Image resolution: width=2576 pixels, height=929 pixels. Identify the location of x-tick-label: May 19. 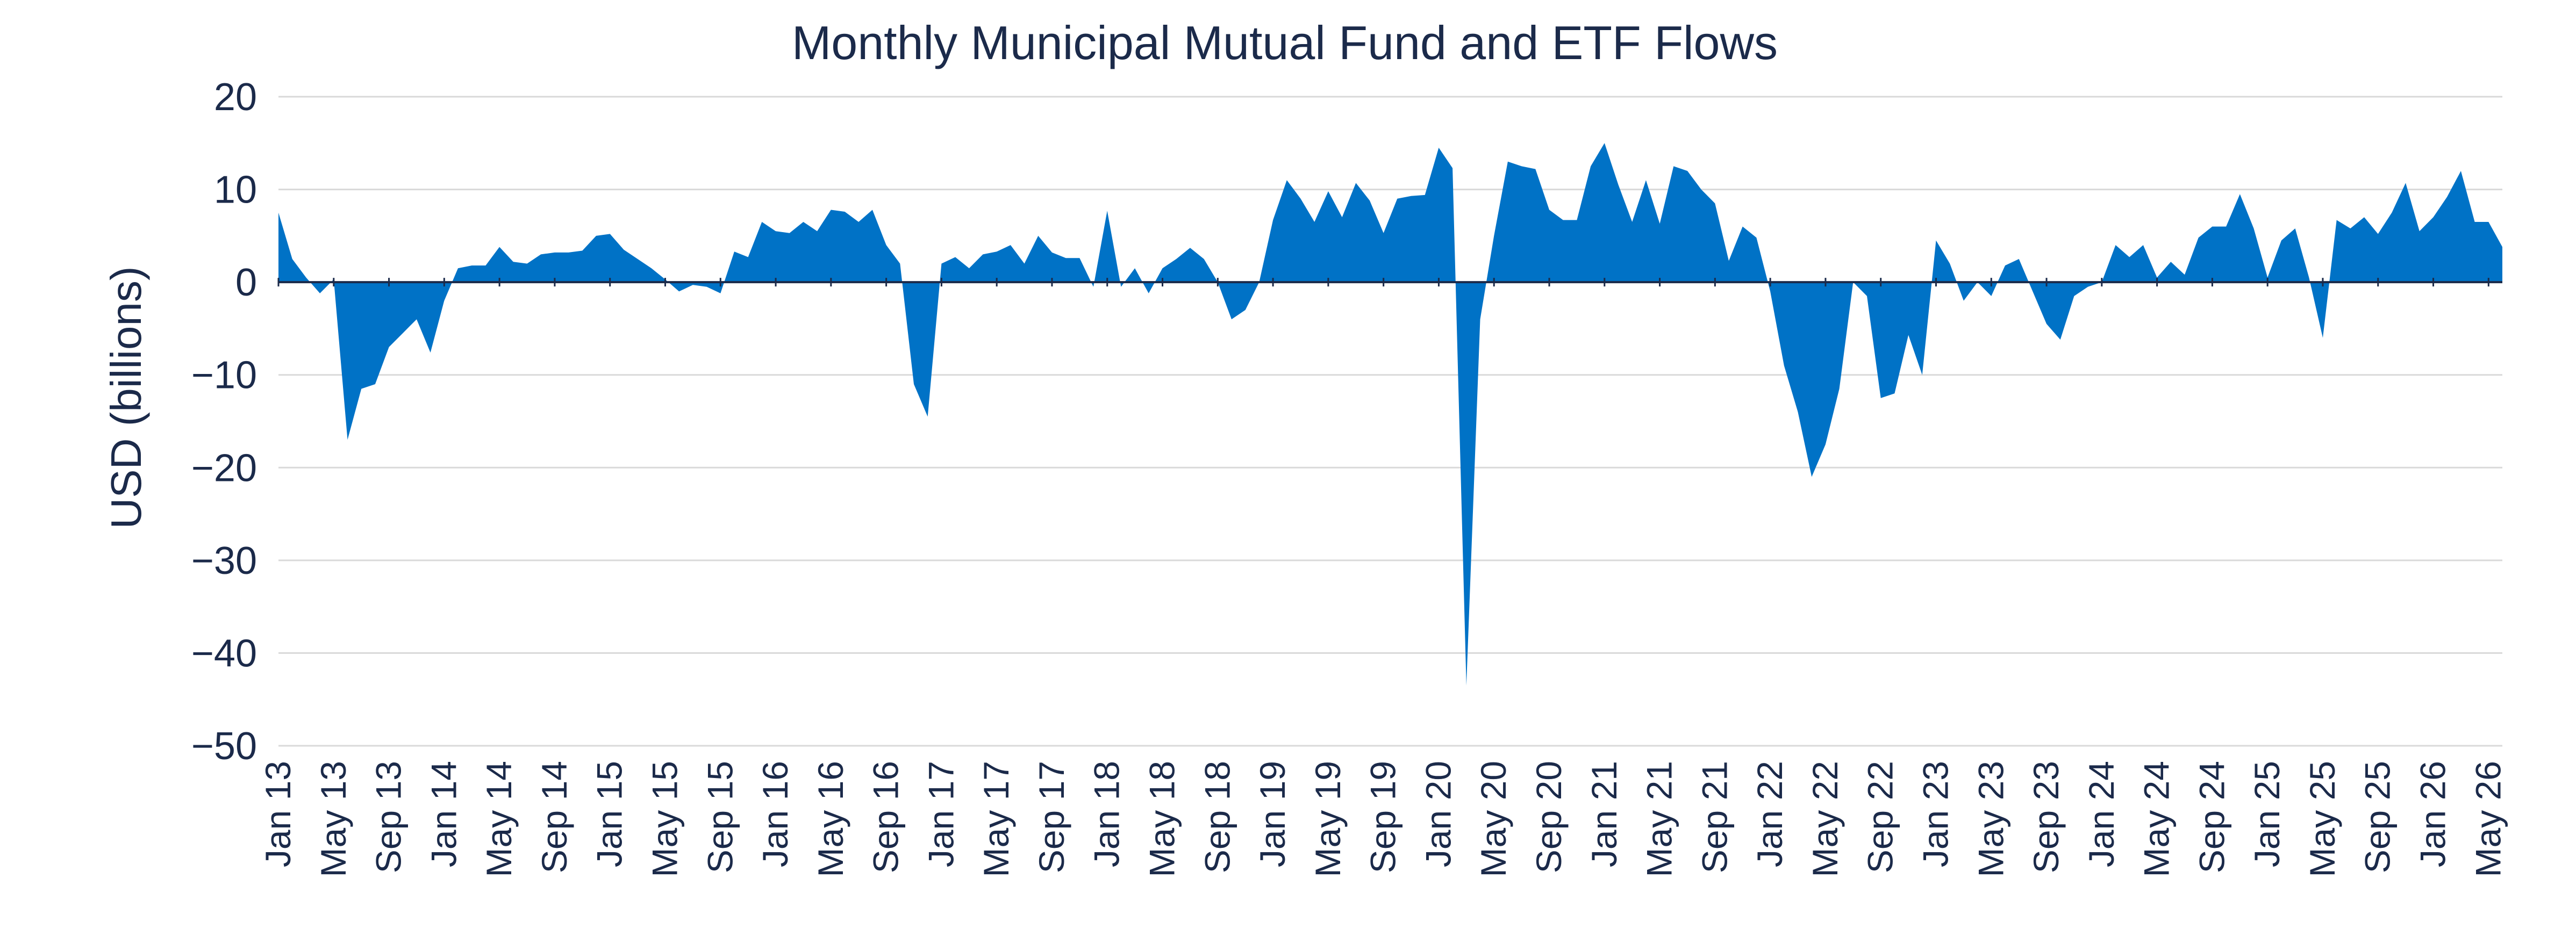
(1328, 819).